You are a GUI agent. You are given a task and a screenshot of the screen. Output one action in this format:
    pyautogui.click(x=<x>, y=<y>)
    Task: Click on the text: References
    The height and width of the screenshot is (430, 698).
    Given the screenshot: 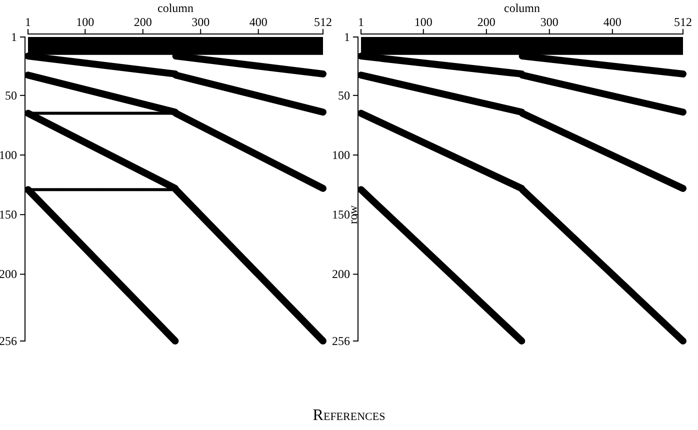 What is the action you would take?
    pyautogui.click(x=349, y=415)
    